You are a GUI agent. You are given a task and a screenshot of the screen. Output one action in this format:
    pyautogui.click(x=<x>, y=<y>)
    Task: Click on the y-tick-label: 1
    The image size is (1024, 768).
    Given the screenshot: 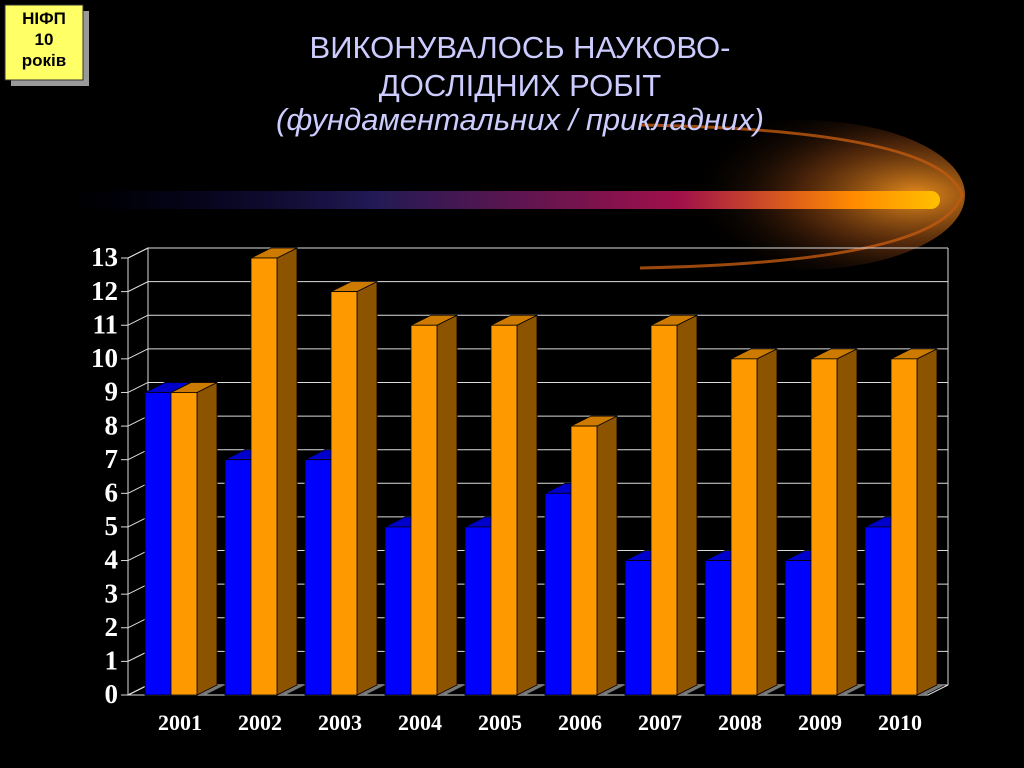 What is the action you would take?
    pyautogui.click(x=112, y=661)
    